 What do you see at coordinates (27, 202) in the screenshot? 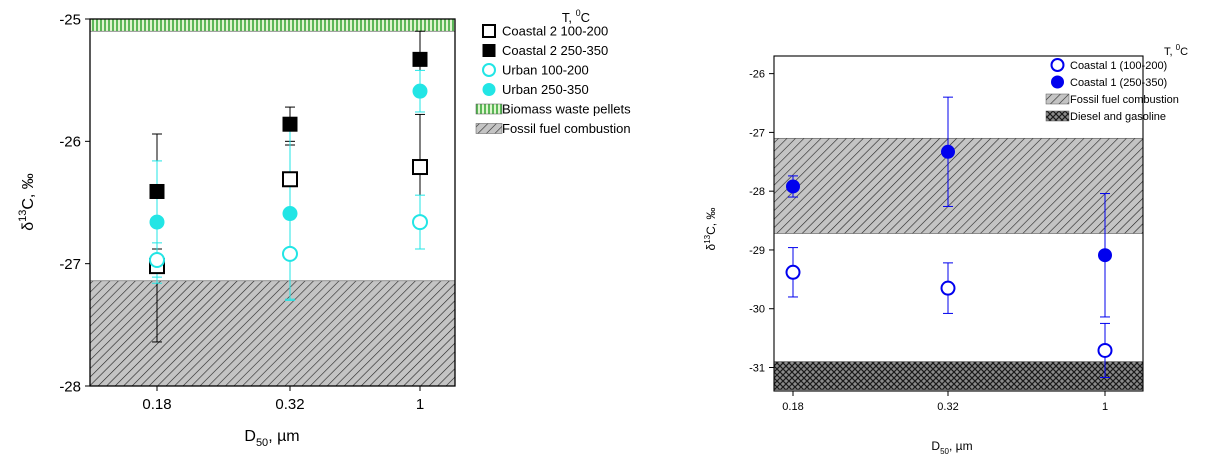
I see `y-axis-label-left: δ13C, ‰` at bounding box center [27, 202].